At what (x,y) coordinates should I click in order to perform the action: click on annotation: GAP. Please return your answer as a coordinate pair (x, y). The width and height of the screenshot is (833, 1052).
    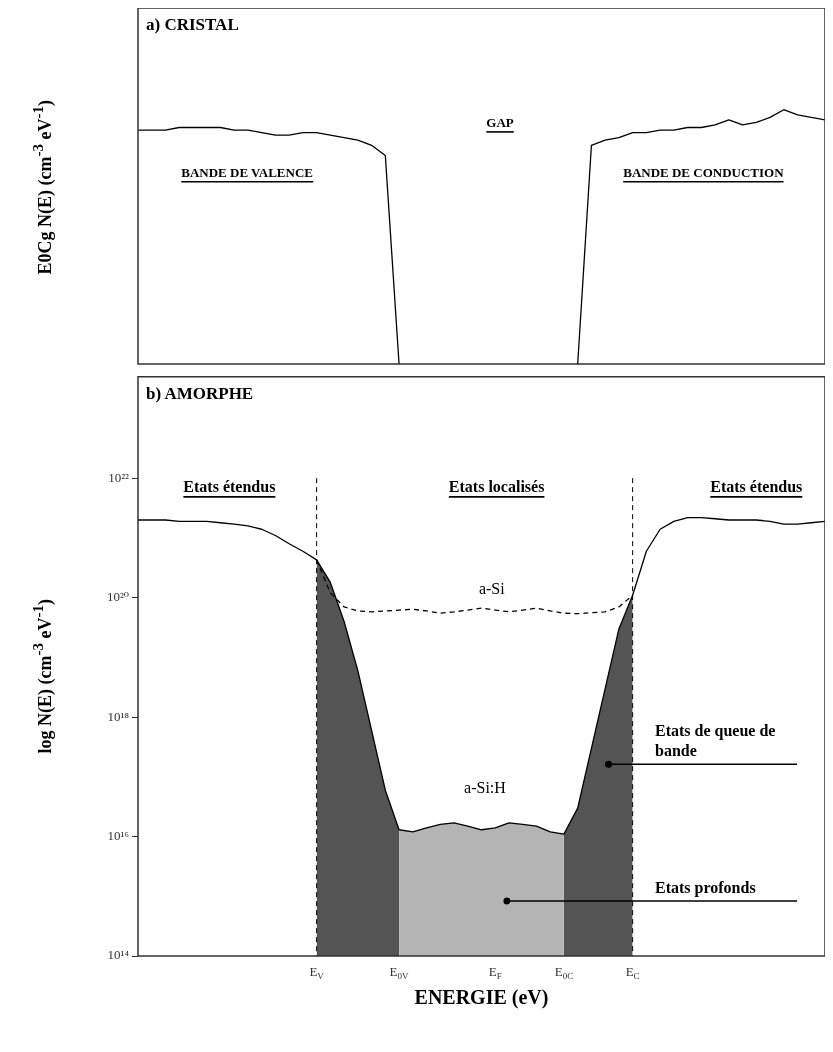
    Looking at the image, I should click on (500, 122).